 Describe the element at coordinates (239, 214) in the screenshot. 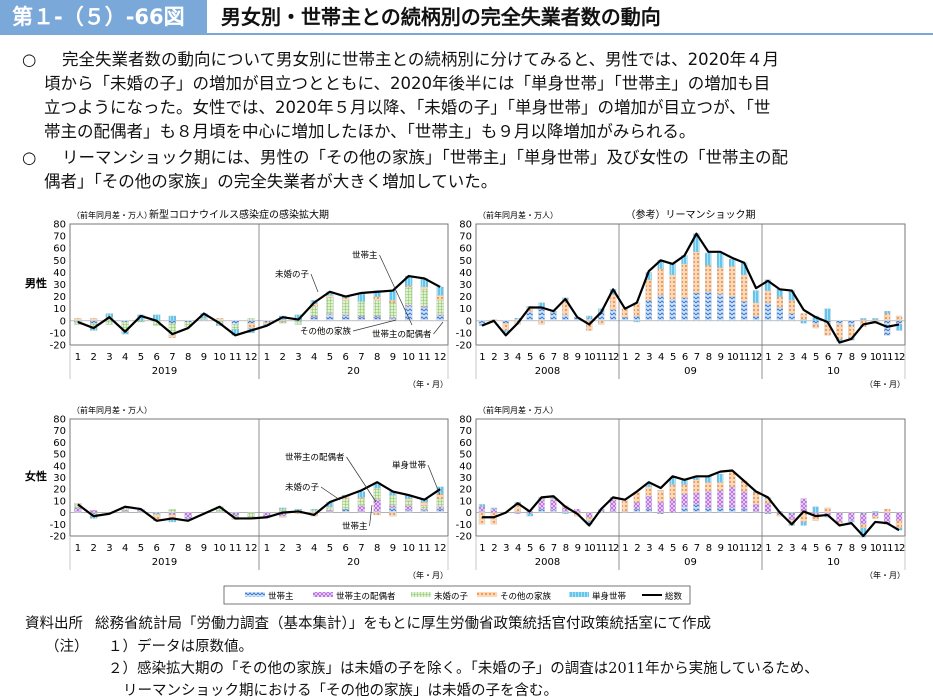

I see `chart-title: 新型コロナウイルス感染症の感染拡大期` at that location.